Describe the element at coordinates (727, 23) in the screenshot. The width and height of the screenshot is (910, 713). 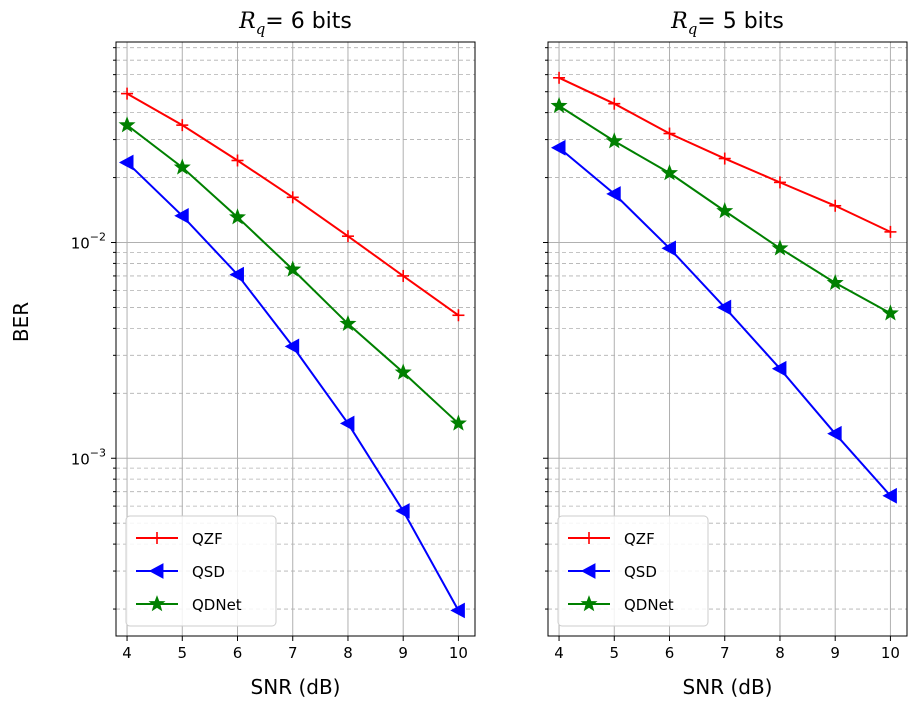
I see `chart-title: Rq= 5 bits` at that location.